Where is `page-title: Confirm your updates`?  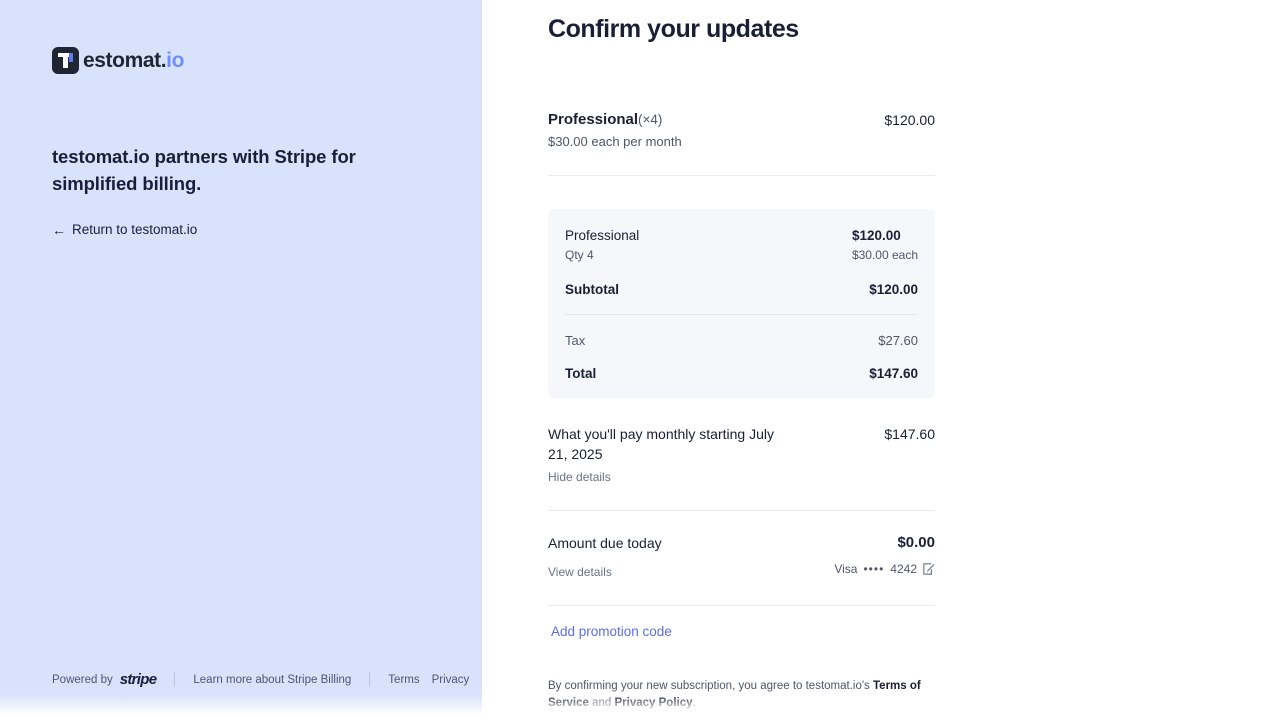
page-title: Confirm your updates is located at coordinates (673, 29).